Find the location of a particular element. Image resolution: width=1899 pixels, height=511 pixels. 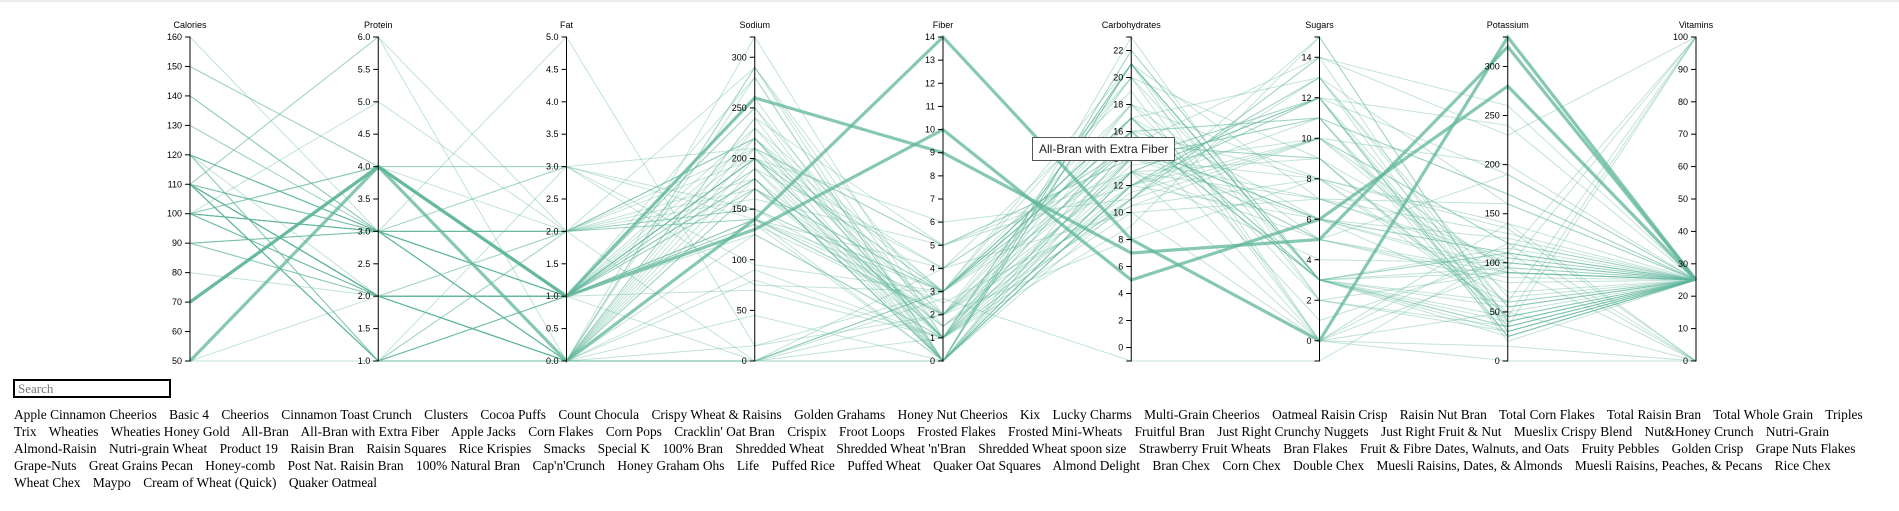

axis-sodium: 0 50 100 150 200 250 300 Sodium is located at coordinates (751, 193).